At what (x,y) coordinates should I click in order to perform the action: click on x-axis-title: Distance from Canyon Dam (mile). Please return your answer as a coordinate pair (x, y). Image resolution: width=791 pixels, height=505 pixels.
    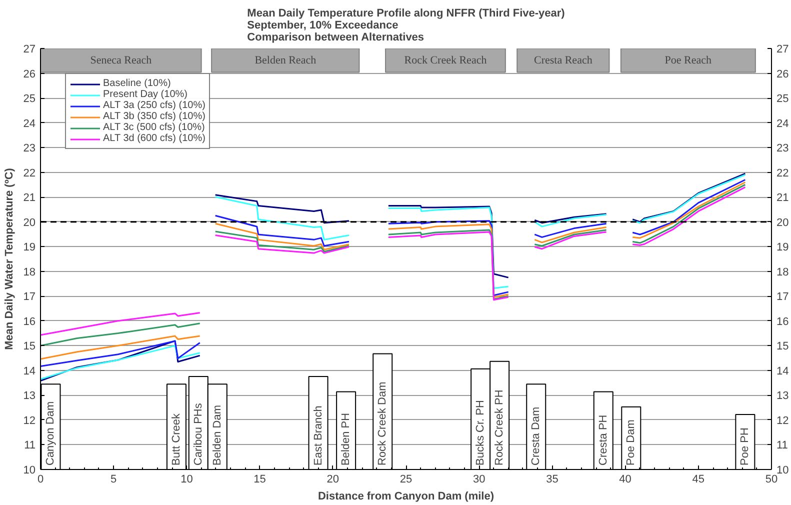
    Looking at the image, I should click on (406, 496).